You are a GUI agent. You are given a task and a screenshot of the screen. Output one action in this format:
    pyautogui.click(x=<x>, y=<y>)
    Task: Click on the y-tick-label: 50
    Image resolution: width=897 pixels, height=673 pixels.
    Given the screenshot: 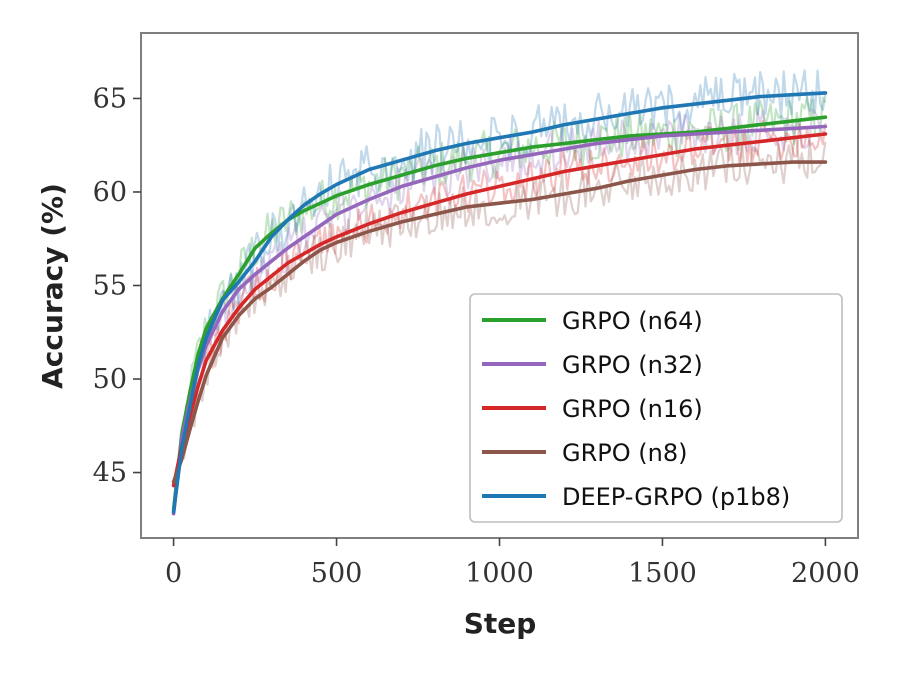 What is the action you would take?
    pyautogui.click(x=110, y=379)
    